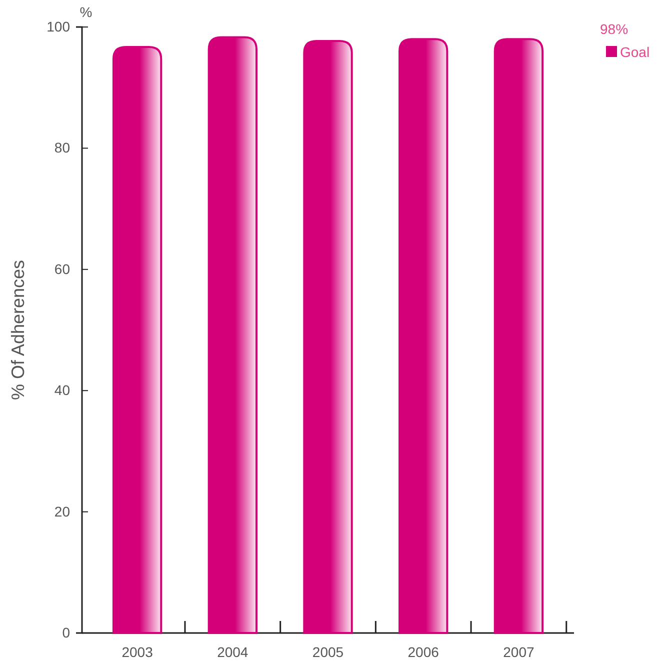 The width and height of the screenshot is (657, 668). Describe the element at coordinates (62, 148) in the screenshot. I see `y-tick-label: 80` at that location.